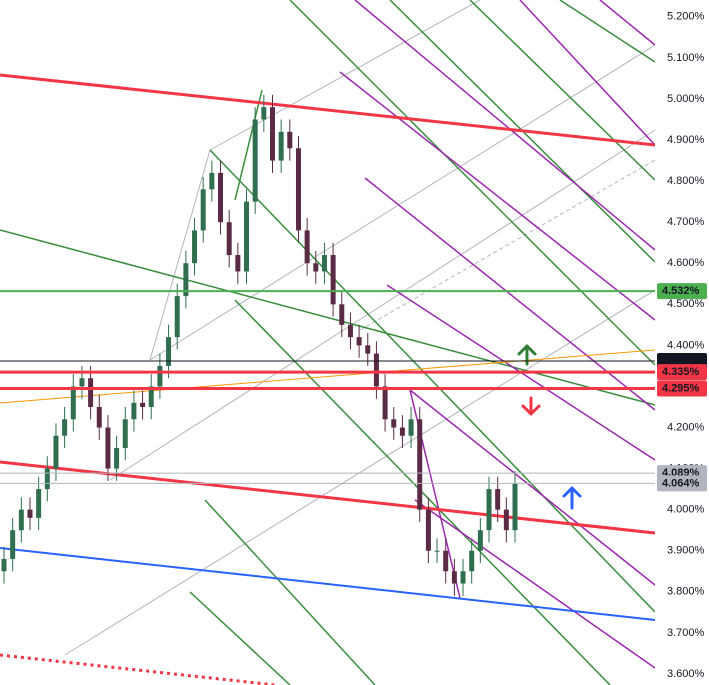 This screenshot has height=685, width=709. I want to click on y-tick-label: 4.500%, so click(686, 304).